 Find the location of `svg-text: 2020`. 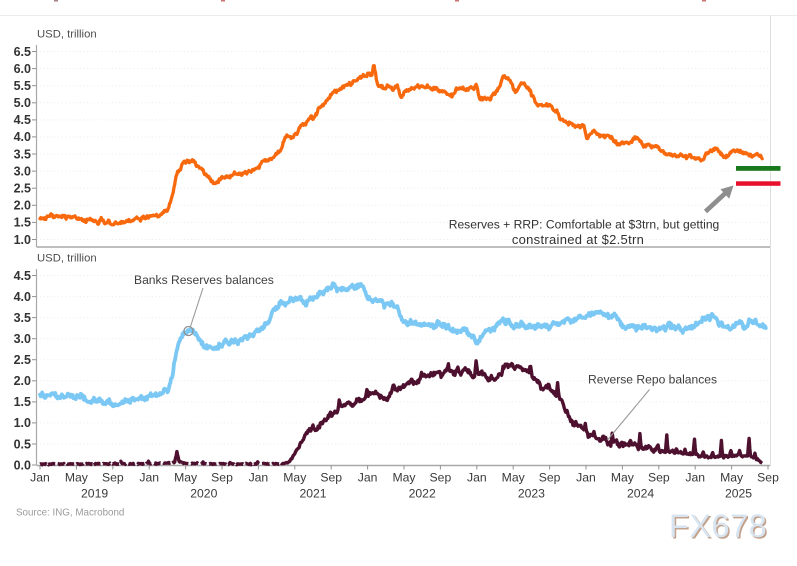

svg-text: 2020 is located at coordinates (203, 494).